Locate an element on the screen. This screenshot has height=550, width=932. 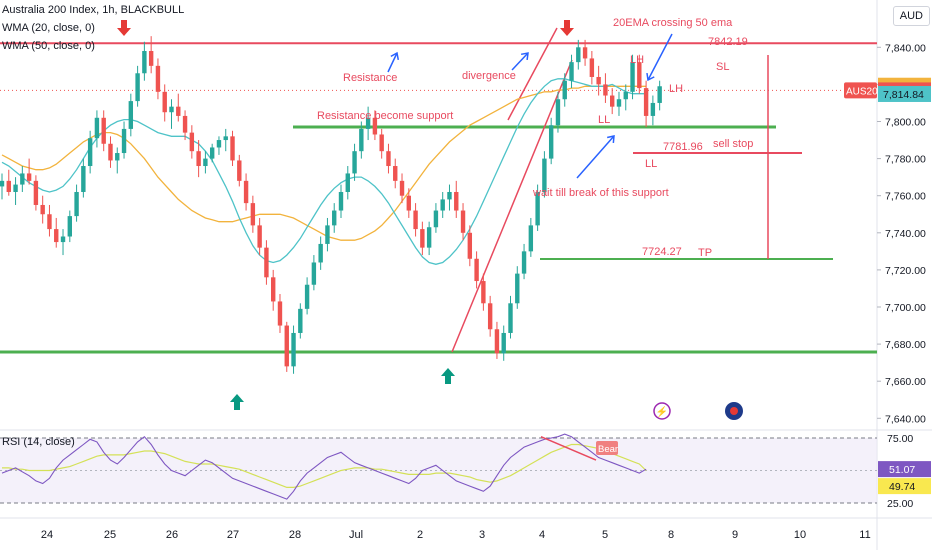
time-axis-label: 27 is located at coordinates (233, 535).